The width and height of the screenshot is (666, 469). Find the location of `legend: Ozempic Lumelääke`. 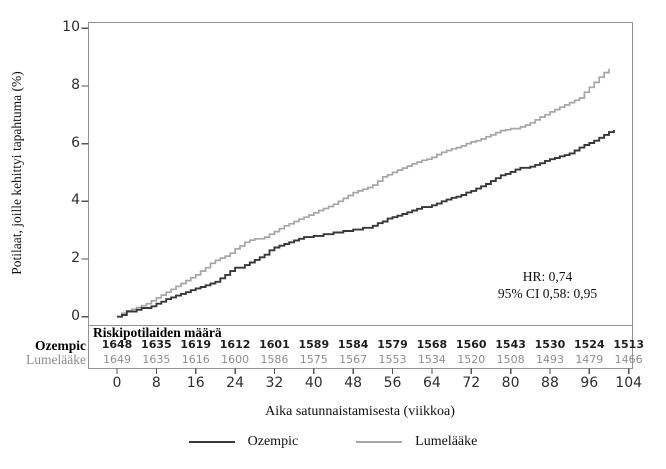

legend: Ozempic Lumelääke is located at coordinates (333, 442).